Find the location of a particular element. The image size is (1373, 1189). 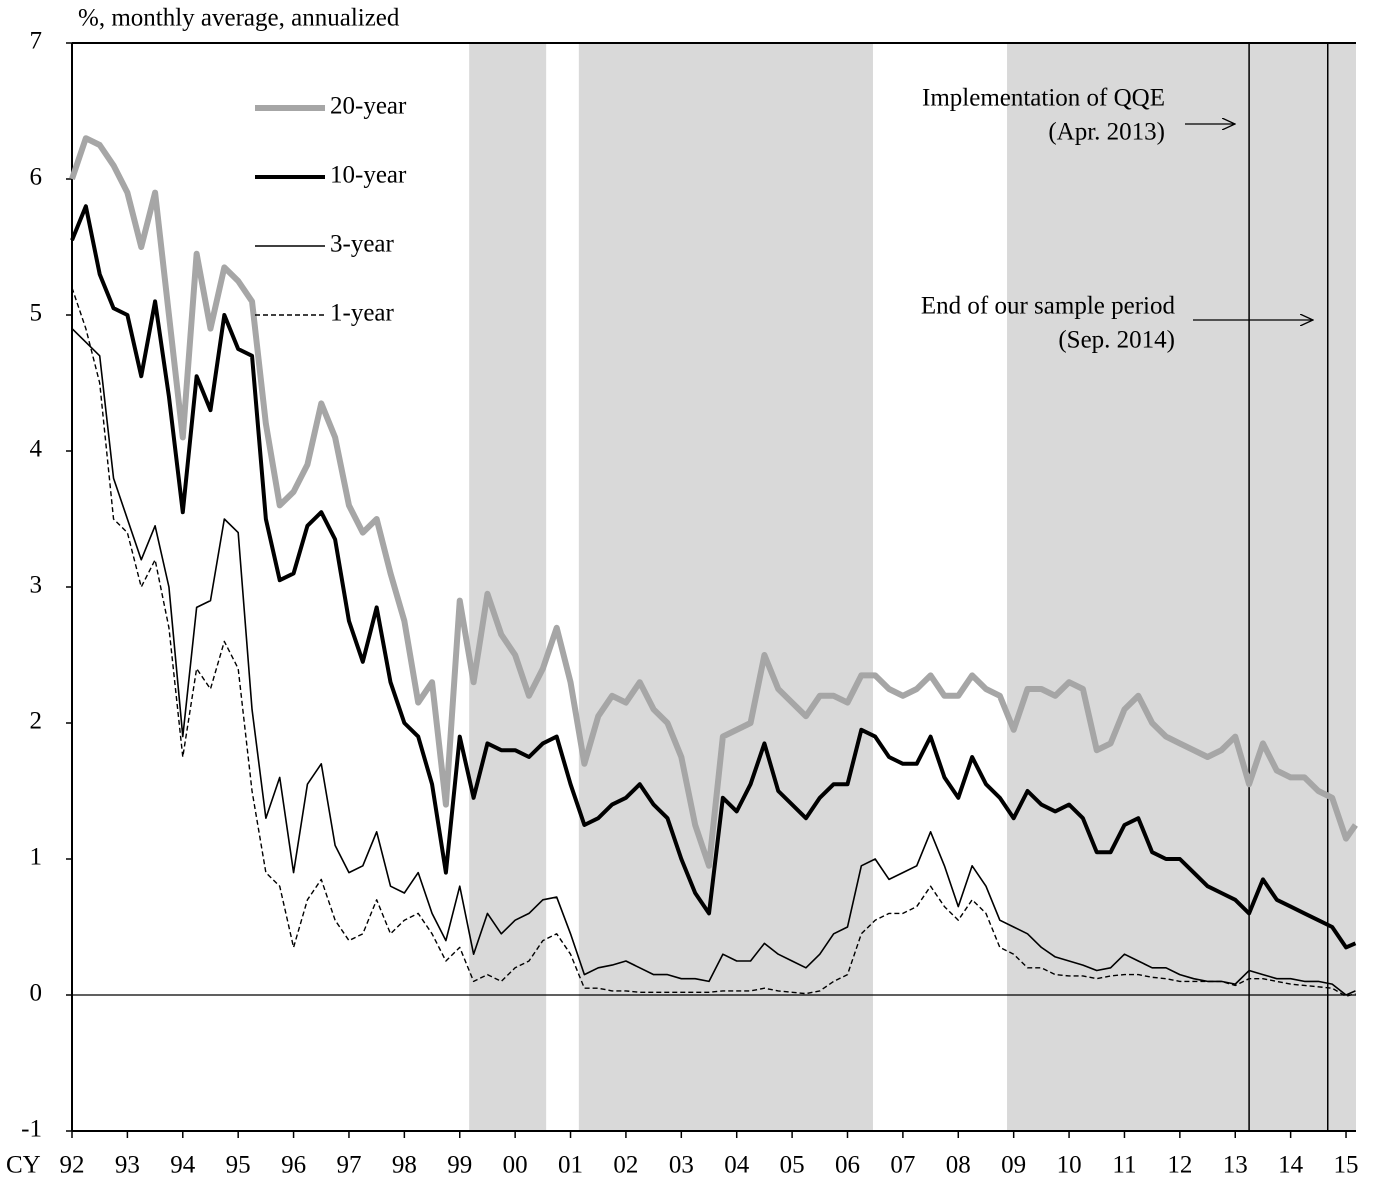

x-tick-label: 14 is located at coordinates (1291, 1165).